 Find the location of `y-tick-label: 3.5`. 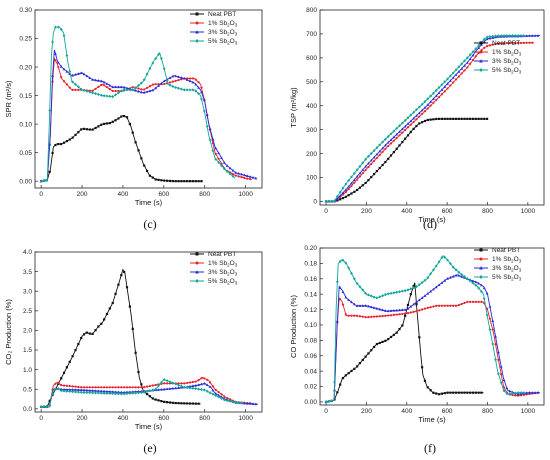

y-tick-label: 3.5 is located at coordinates (27, 272).